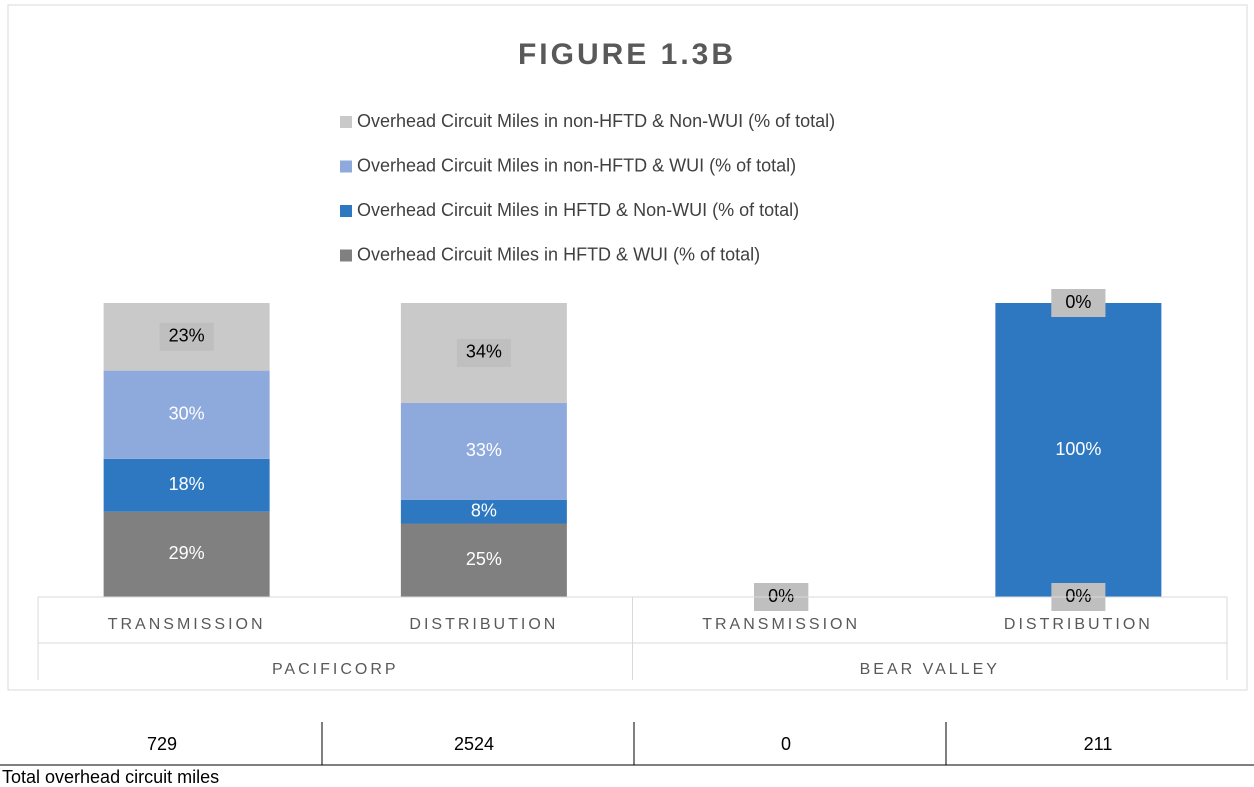 The image size is (1254, 787). I want to click on data-label: 34%, so click(484, 352).